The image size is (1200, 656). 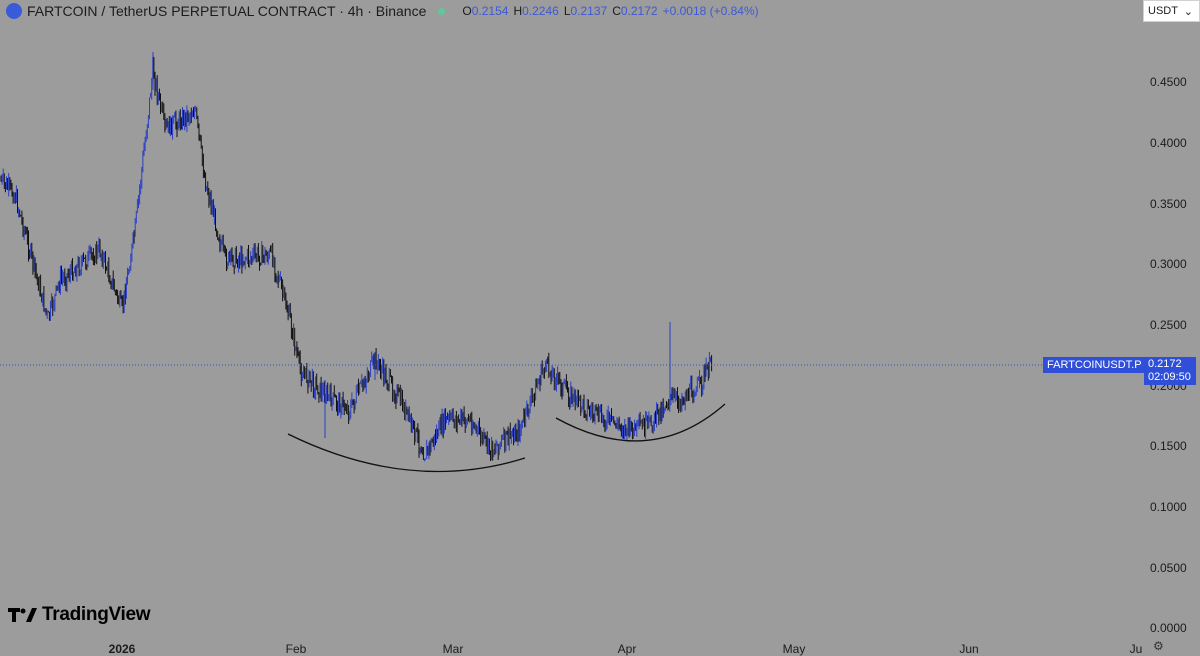 What do you see at coordinates (14, 11) in the screenshot?
I see `fartcoin-icon` at bounding box center [14, 11].